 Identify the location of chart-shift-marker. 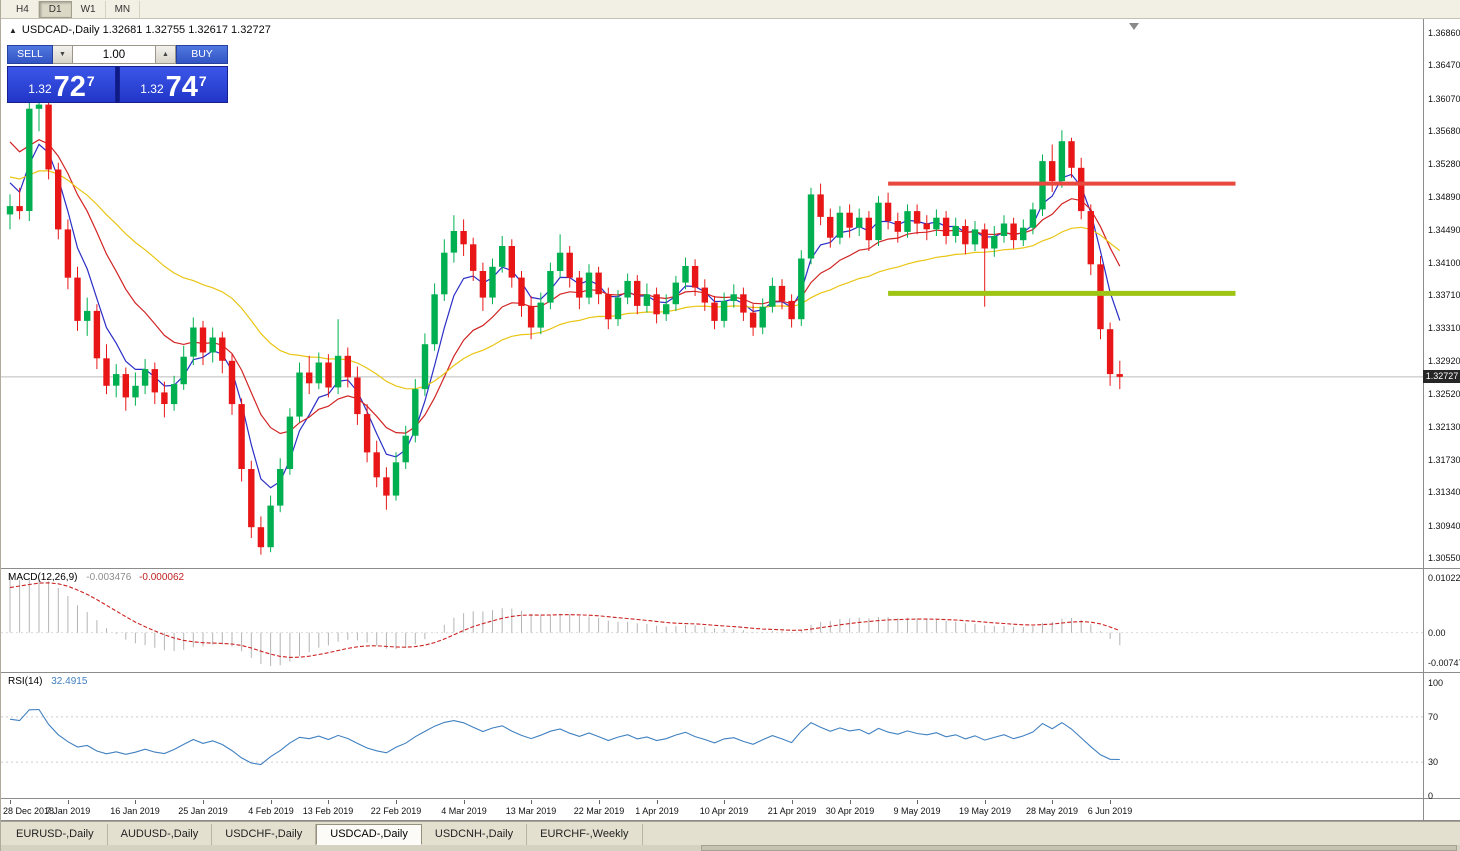
(1134, 26).